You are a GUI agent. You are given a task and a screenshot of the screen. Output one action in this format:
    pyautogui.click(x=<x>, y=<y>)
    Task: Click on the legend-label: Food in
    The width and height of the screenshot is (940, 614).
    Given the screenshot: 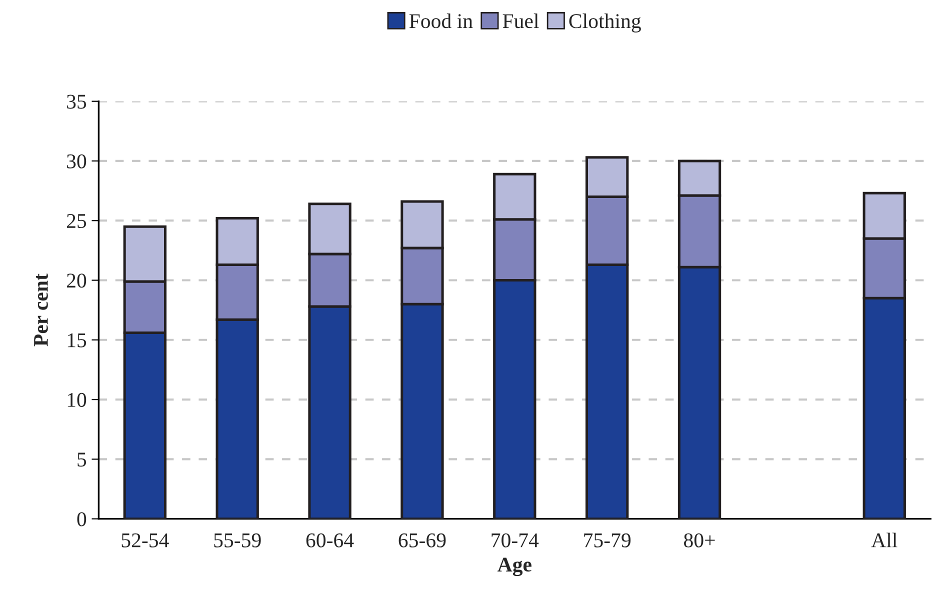 What is the action you would take?
    pyautogui.click(x=441, y=21)
    